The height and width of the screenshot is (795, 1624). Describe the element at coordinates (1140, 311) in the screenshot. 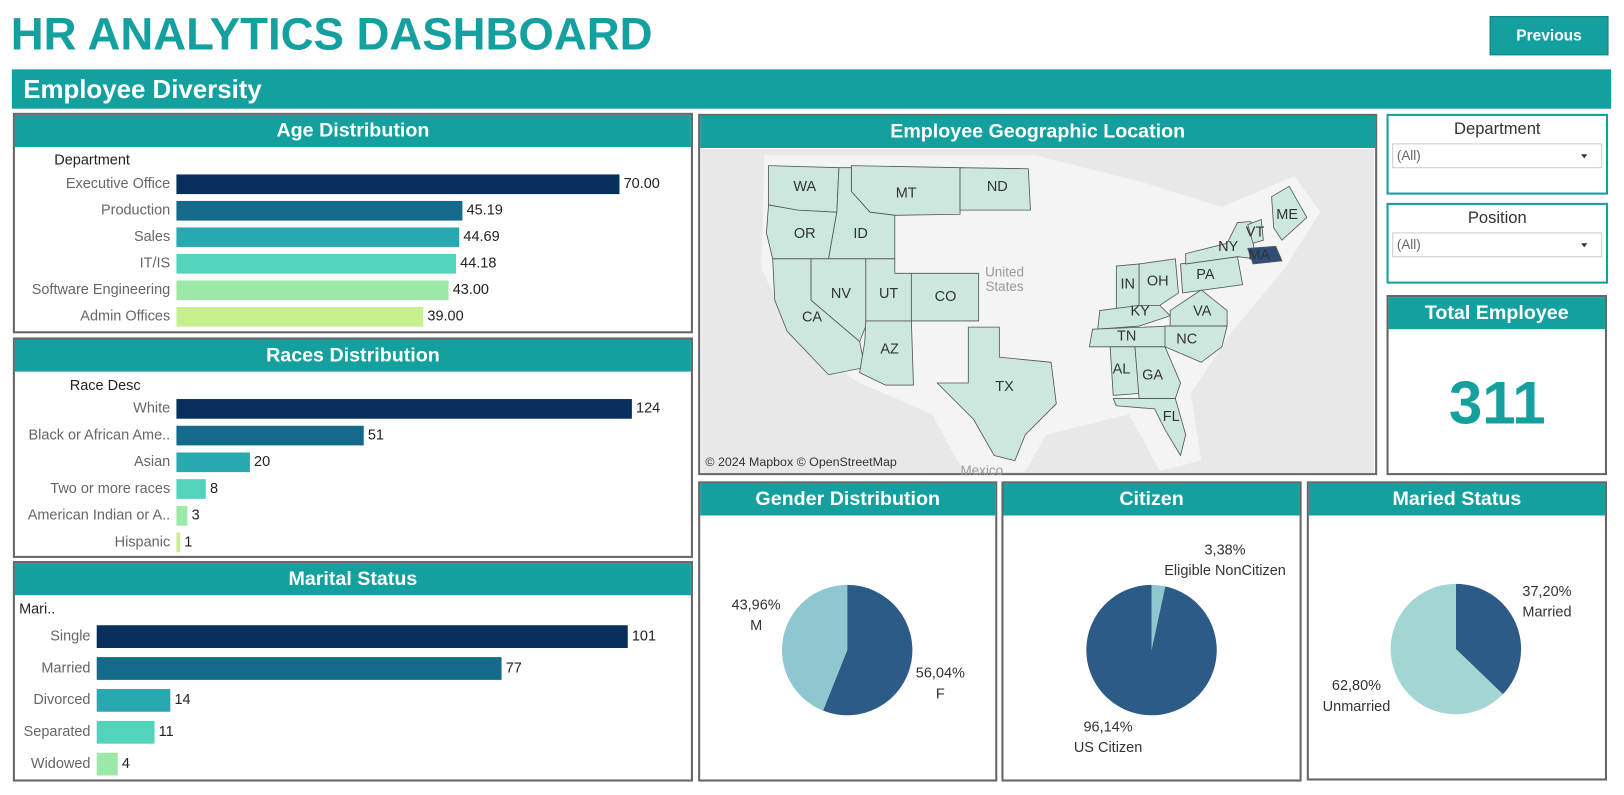

I see `state-label: KY` at that location.